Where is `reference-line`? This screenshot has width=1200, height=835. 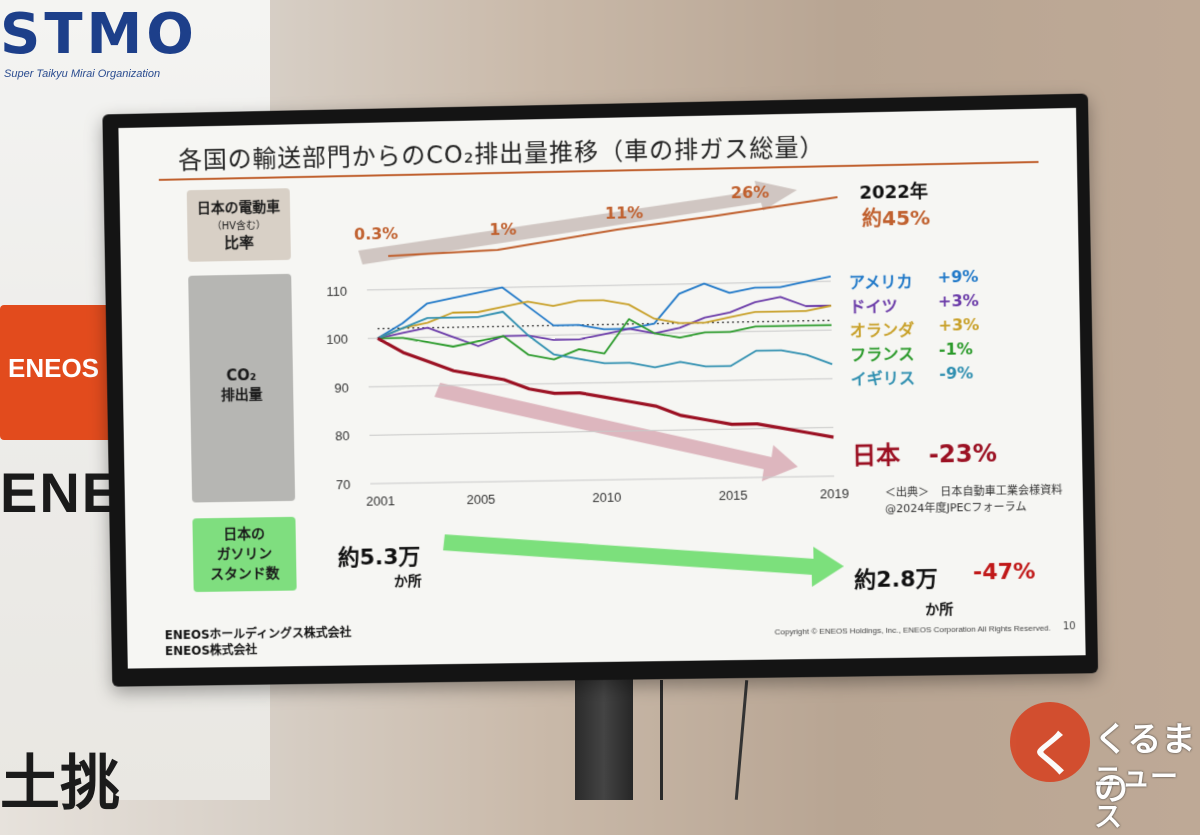 reference-line is located at coordinates (605, 324).